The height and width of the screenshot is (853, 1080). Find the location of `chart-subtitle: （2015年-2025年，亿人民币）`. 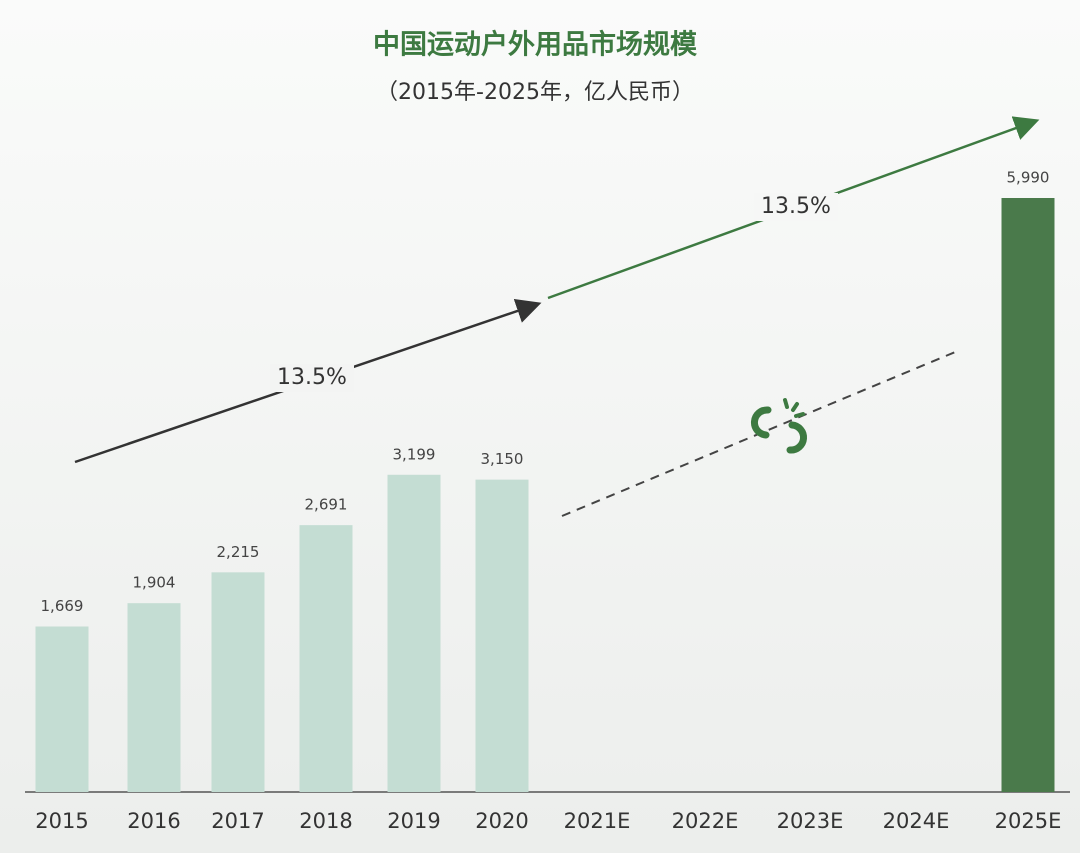

chart-subtitle: （2015年-2025年，亿人民币） is located at coordinates (535, 92).